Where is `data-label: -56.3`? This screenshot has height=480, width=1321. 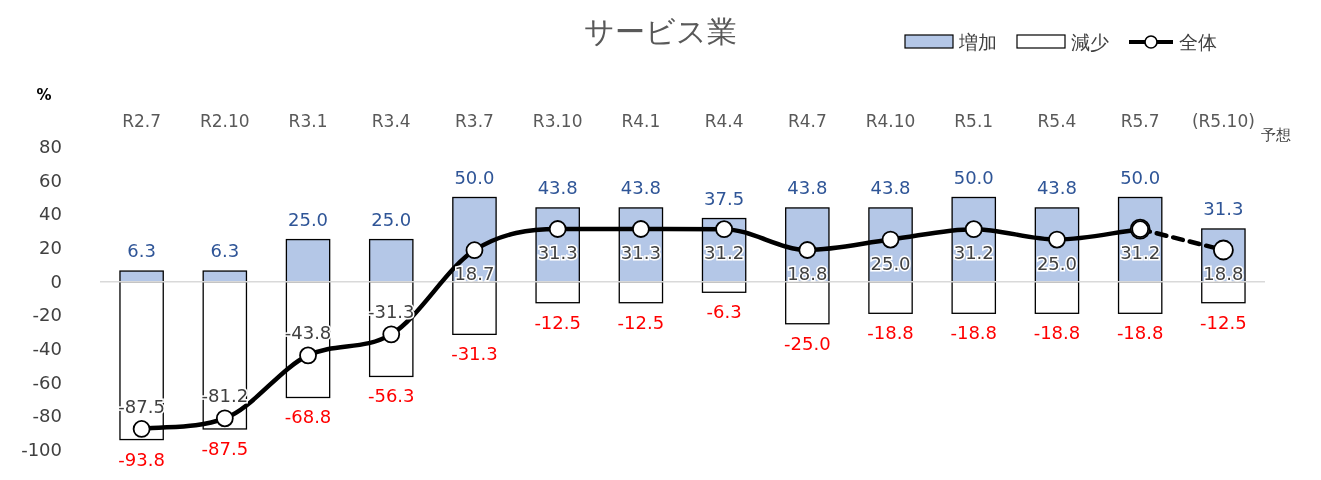
data-label: -56.3 is located at coordinates (391, 396).